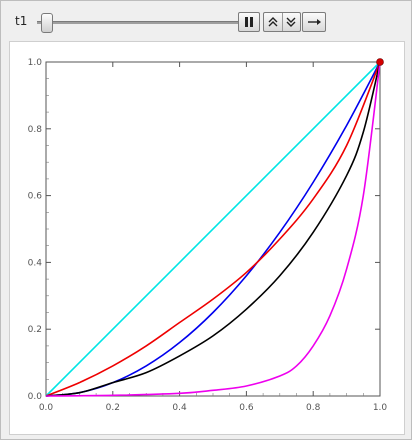 The height and width of the screenshot is (440, 412). What do you see at coordinates (35, 197) in the screenshot?
I see `y-tick-label: 0.6` at bounding box center [35, 197].